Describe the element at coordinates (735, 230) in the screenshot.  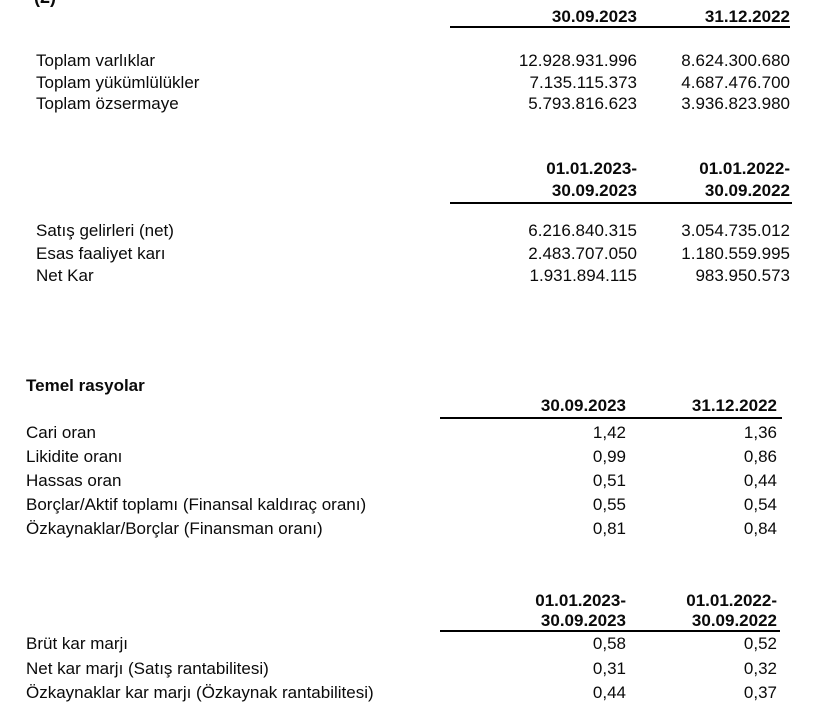
I see `value-prior-period: 3.054.735.012` at that location.